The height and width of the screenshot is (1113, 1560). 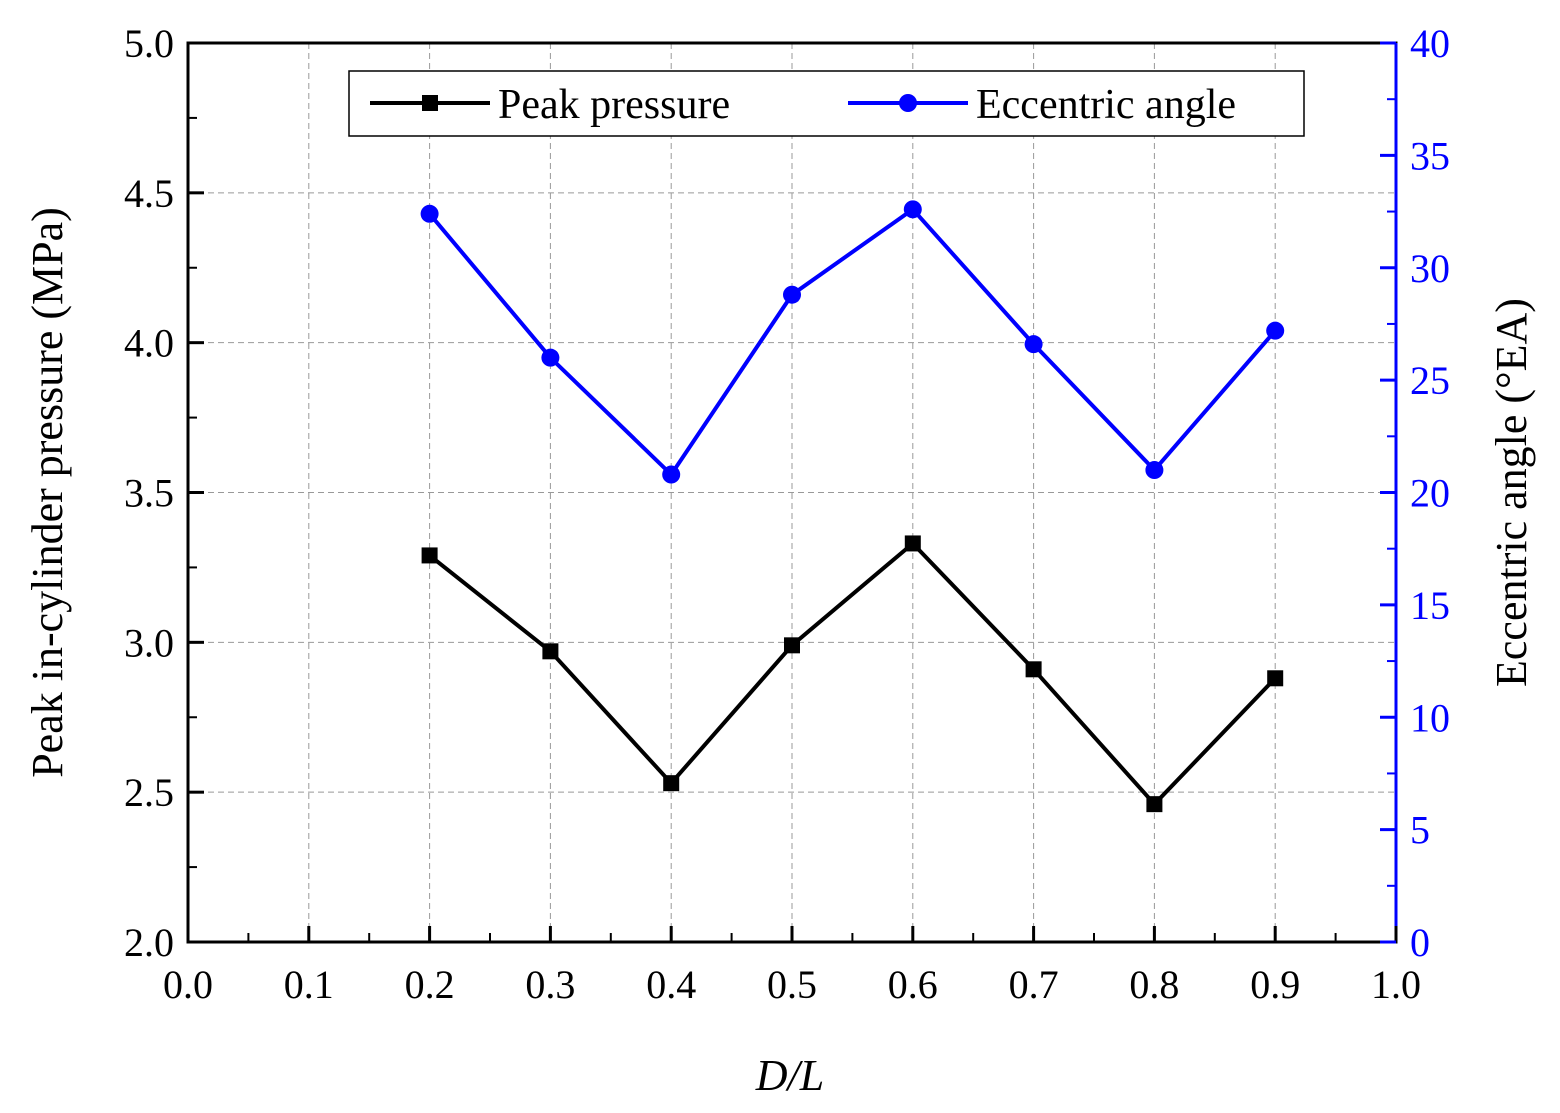 I want to click on legend-label: Eccentric angle, so click(x=1106, y=105).